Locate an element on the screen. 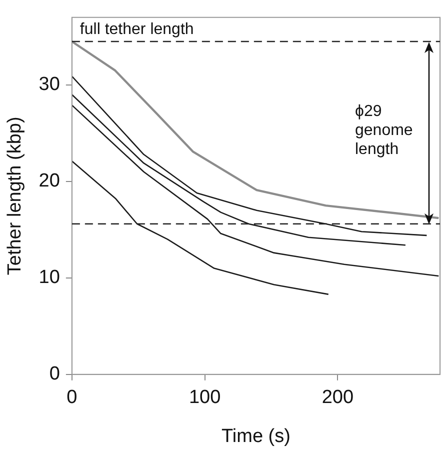 This screenshot has width=441, height=452. y-axis-title: Tether length (kbp) is located at coordinates (15, 196).